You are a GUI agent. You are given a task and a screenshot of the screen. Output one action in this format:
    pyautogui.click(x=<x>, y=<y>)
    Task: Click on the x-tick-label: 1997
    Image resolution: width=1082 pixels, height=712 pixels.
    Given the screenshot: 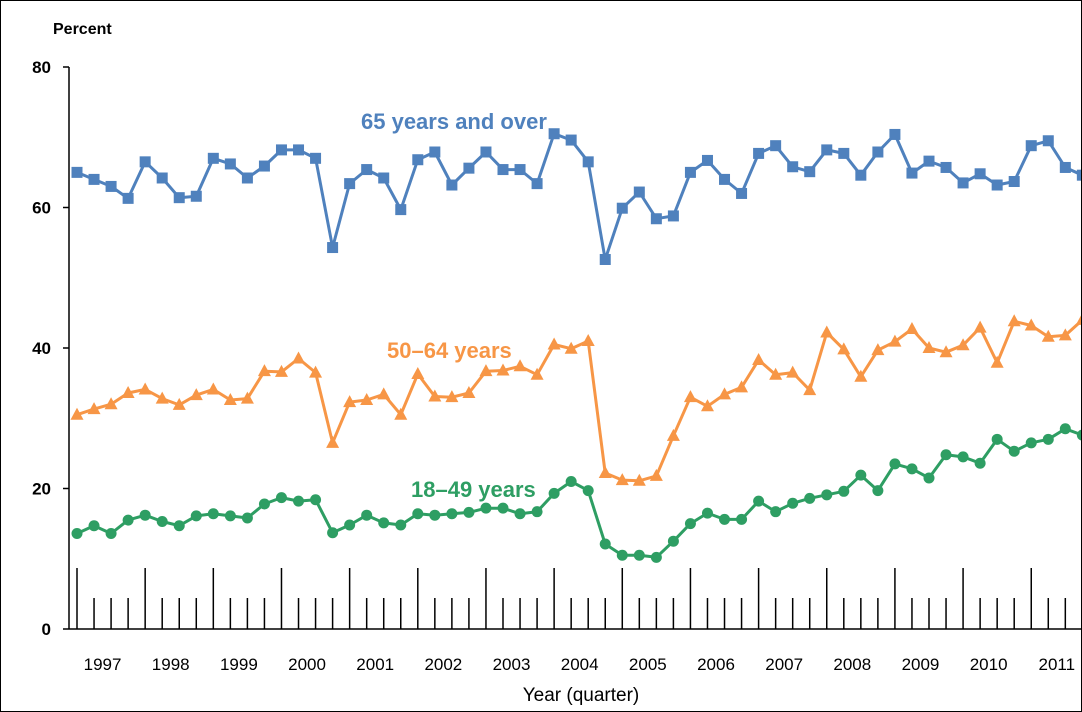 What is the action you would take?
    pyautogui.click(x=103, y=664)
    